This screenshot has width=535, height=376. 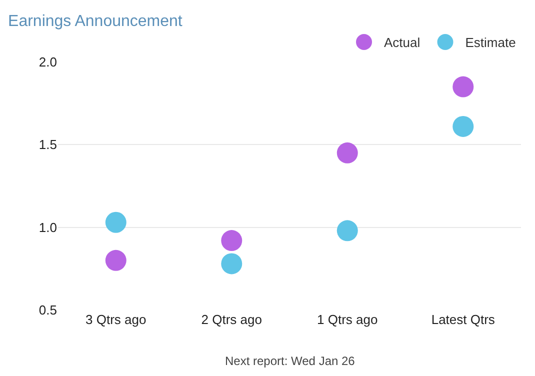 I want to click on x-tick-label: Latest Qtrs, so click(x=463, y=319).